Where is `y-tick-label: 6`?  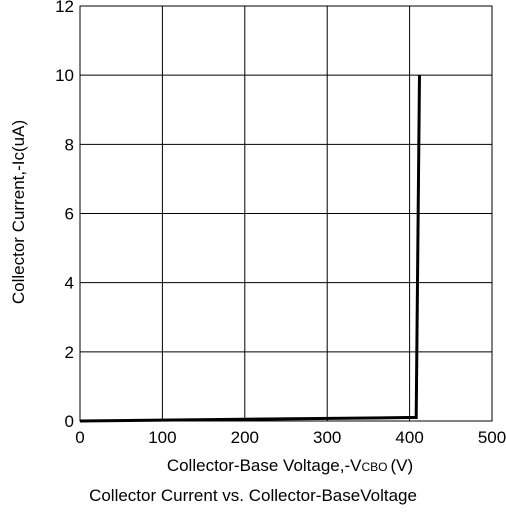 y-tick-label: 6 is located at coordinates (69, 214).